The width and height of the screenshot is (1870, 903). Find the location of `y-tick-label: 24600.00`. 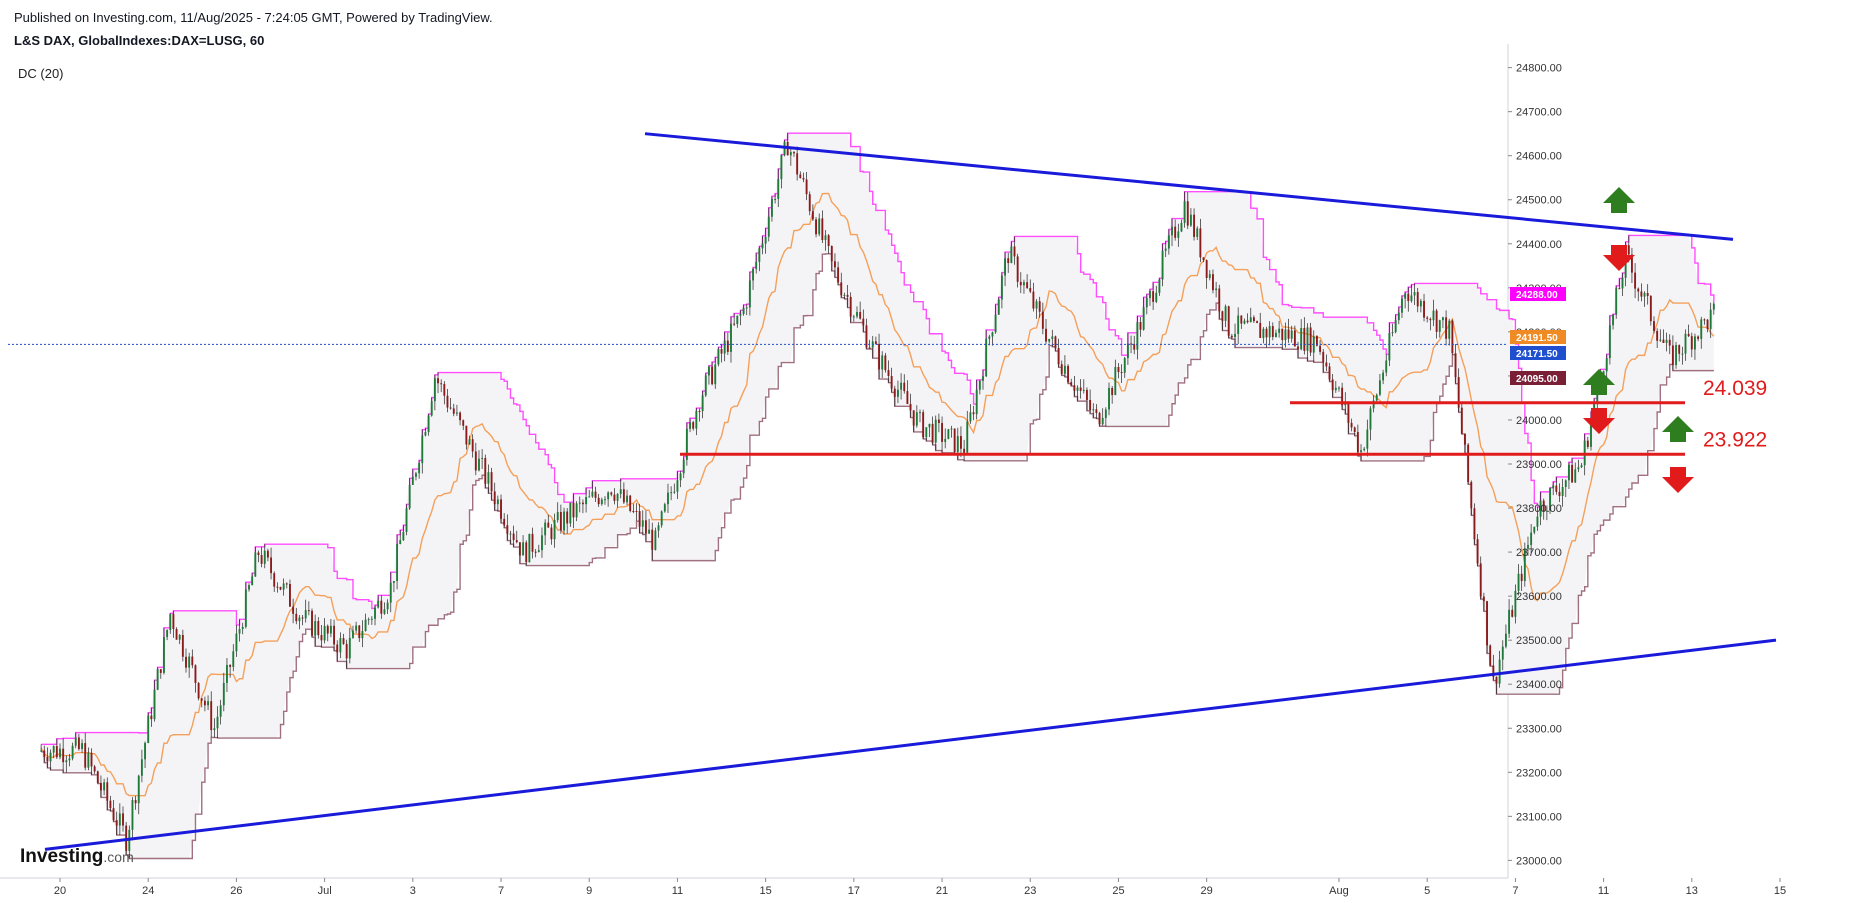

y-tick-label: 24600.00 is located at coordinates (1539, 157).